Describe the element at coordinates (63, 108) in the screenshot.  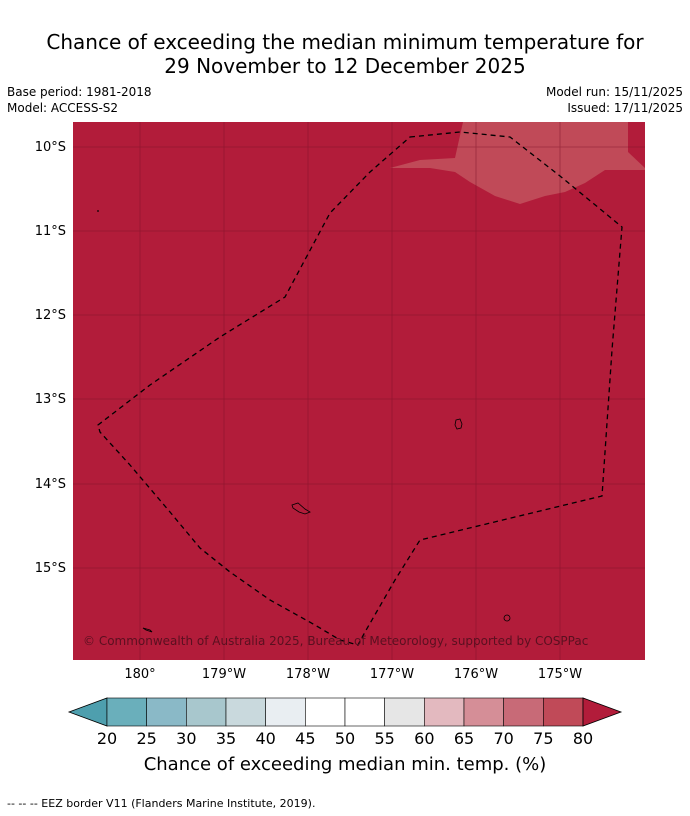
I see `model-text: Model: ACCESS-S2` at that location.